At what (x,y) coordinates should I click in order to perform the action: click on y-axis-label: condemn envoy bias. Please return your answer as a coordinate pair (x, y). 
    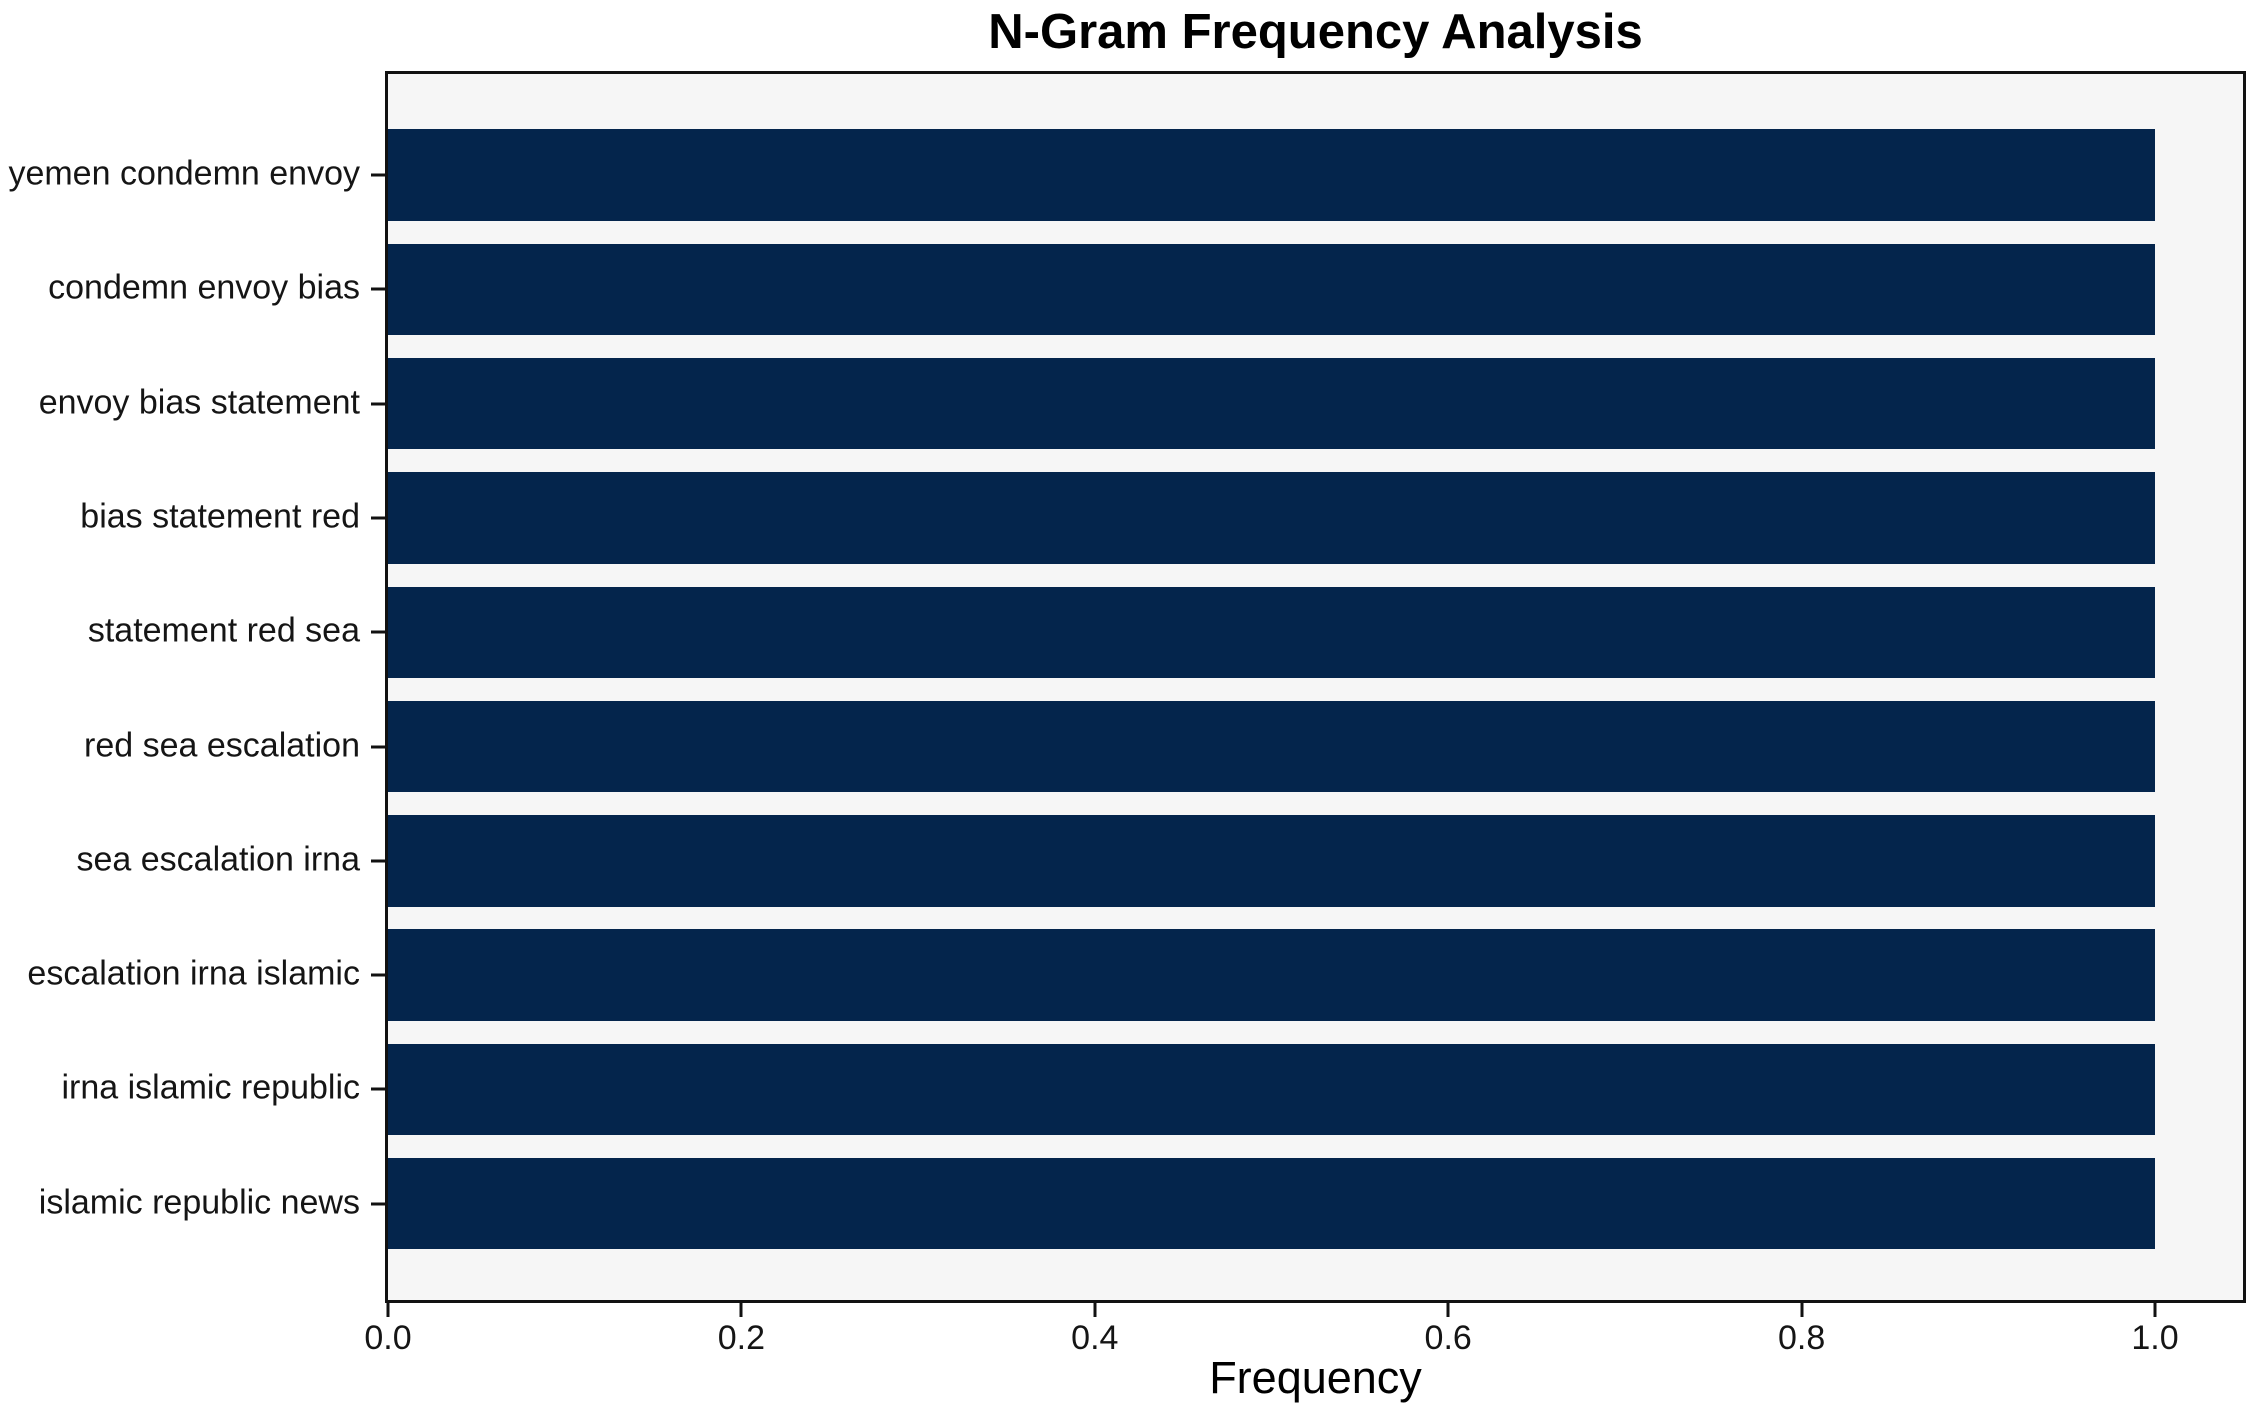
    Looking at the image, I should click on (204, 288).